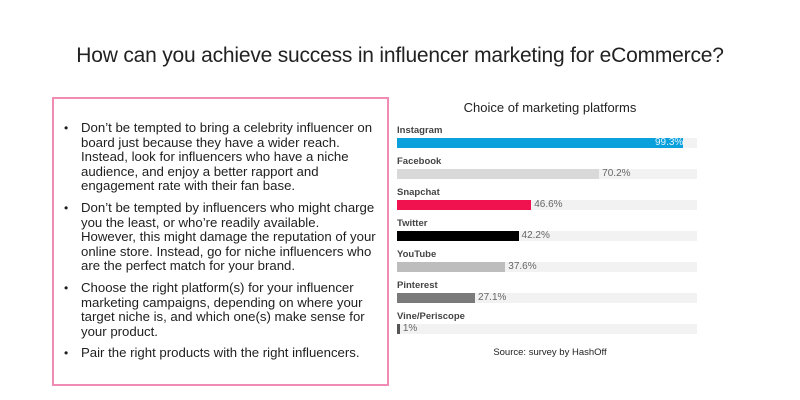  What do you see at coordinates (410, 328) in the screenshot?
I see `bar-value: 1%` at bounding box center [410, 328].